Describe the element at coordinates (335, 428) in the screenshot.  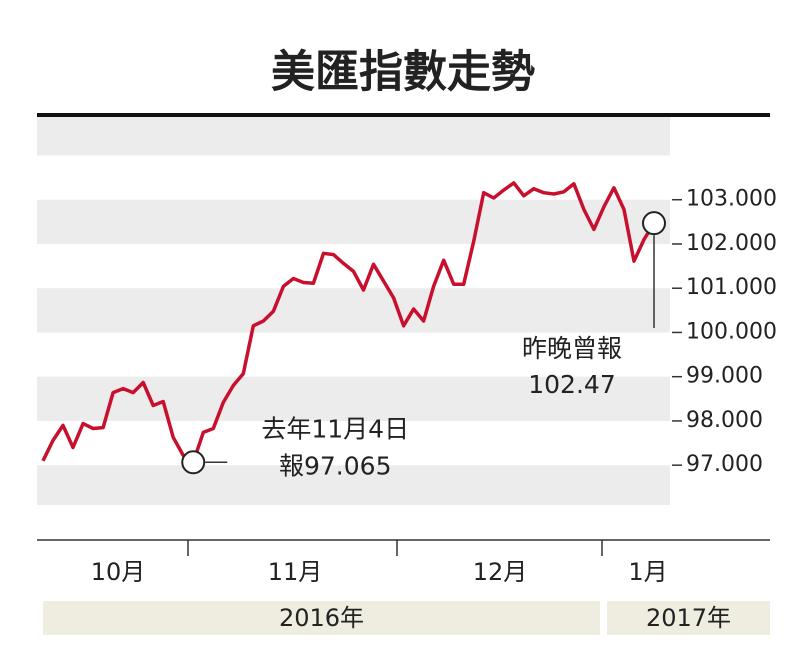
I see `annotation: 去年11月4日` at that location.